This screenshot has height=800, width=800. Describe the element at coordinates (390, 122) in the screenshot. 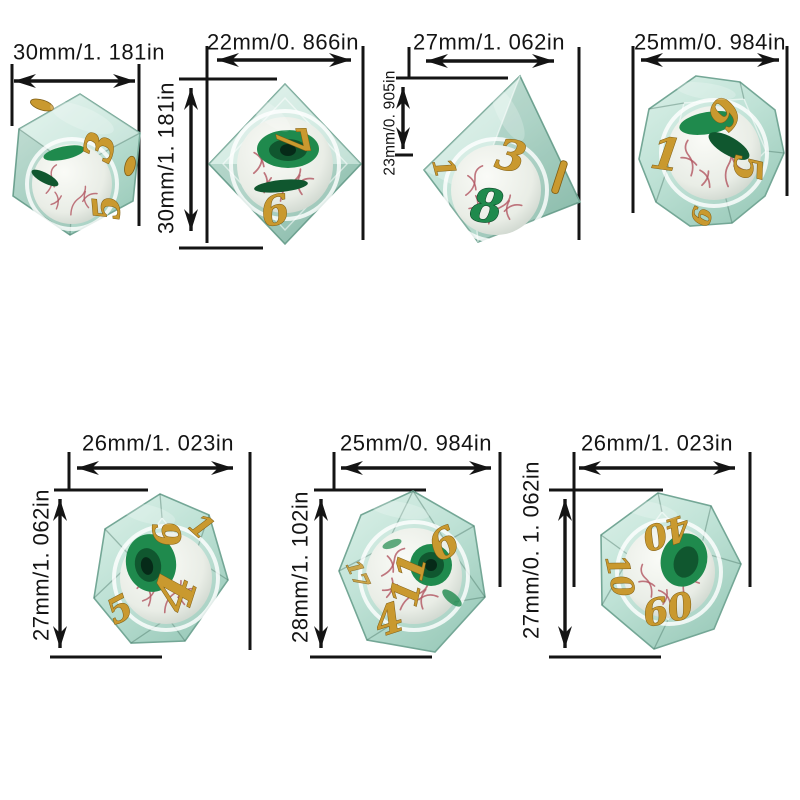

I see `dim-label-d4-height: 23mm/0. 905in` at that location.